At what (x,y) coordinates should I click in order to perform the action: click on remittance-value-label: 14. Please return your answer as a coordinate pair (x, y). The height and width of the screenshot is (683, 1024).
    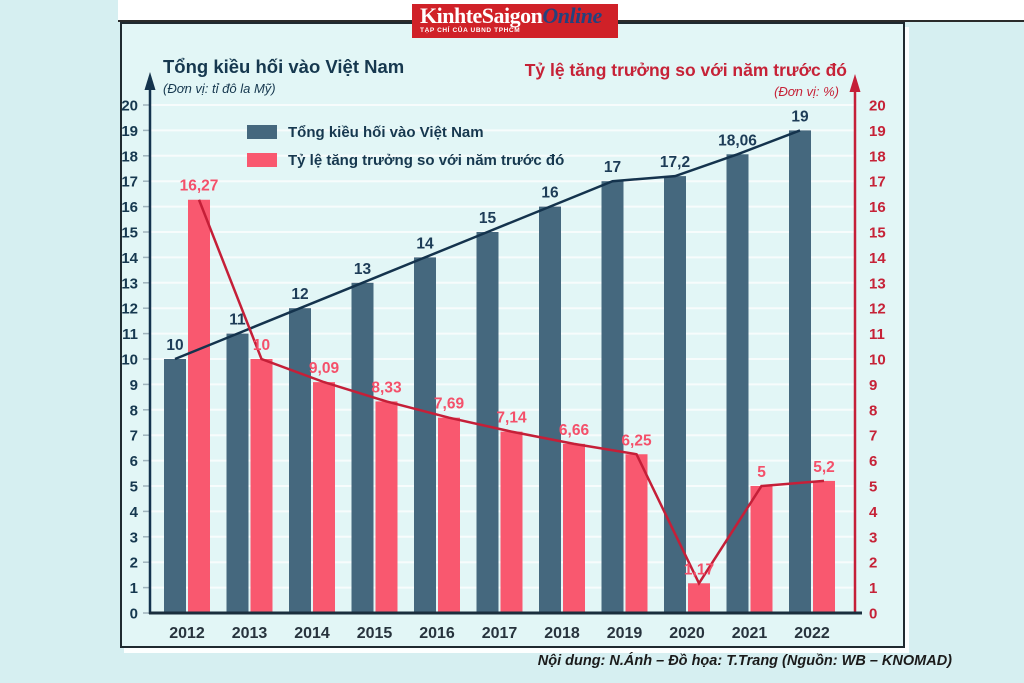
    Looking at the image, I should click on (425, 243).